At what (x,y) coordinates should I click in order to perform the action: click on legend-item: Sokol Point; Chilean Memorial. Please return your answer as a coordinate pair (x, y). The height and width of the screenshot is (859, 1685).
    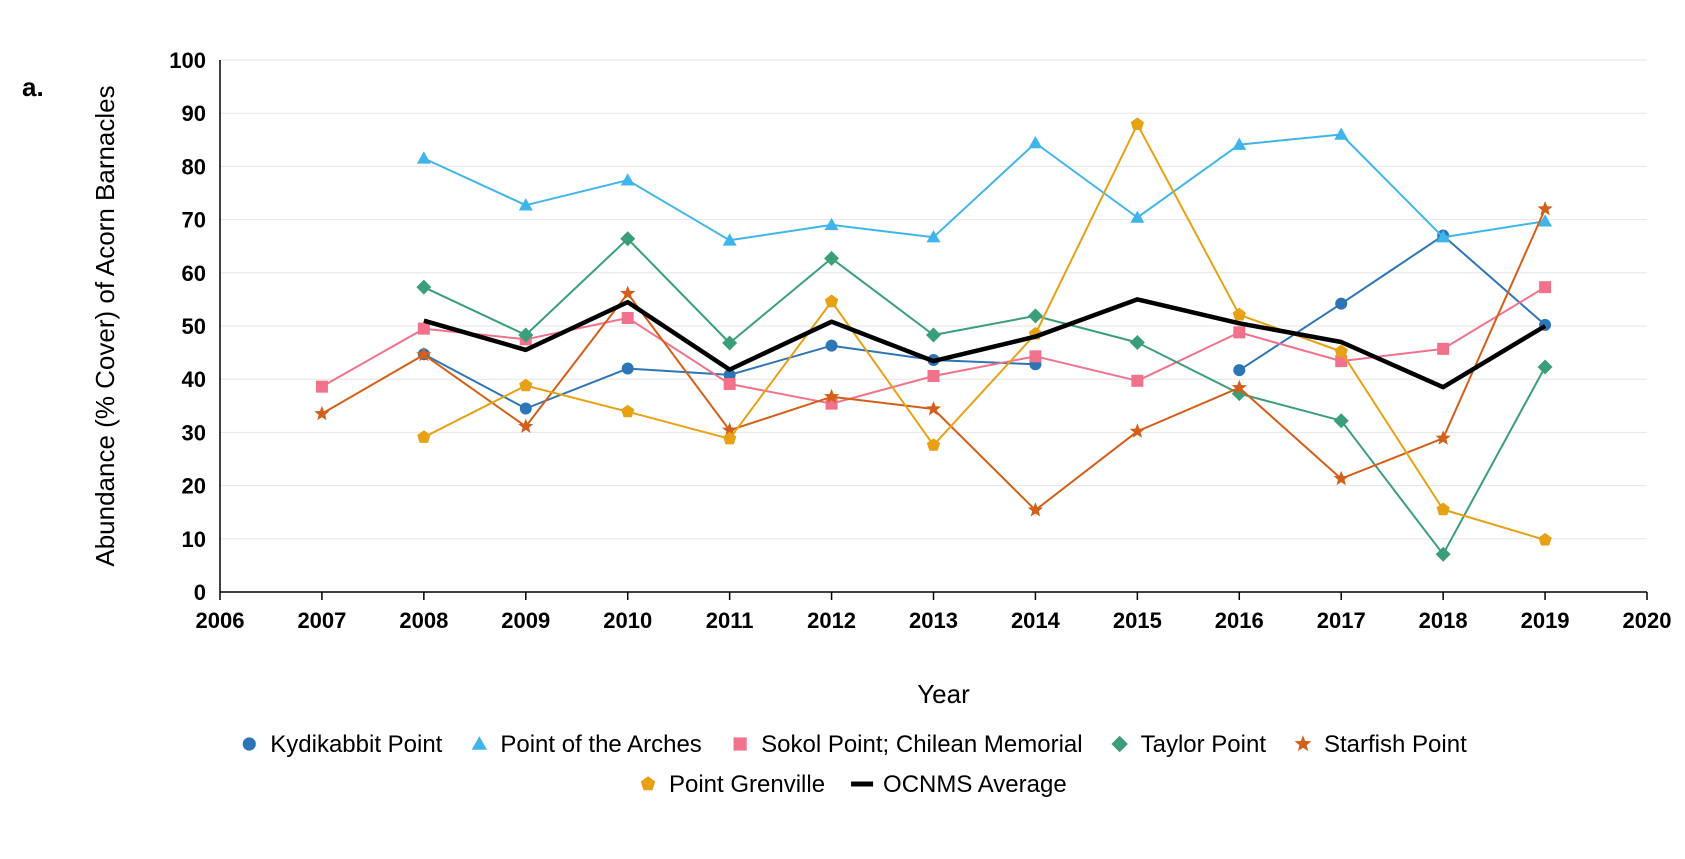
    Looking at the image, I should click on (908, 744).